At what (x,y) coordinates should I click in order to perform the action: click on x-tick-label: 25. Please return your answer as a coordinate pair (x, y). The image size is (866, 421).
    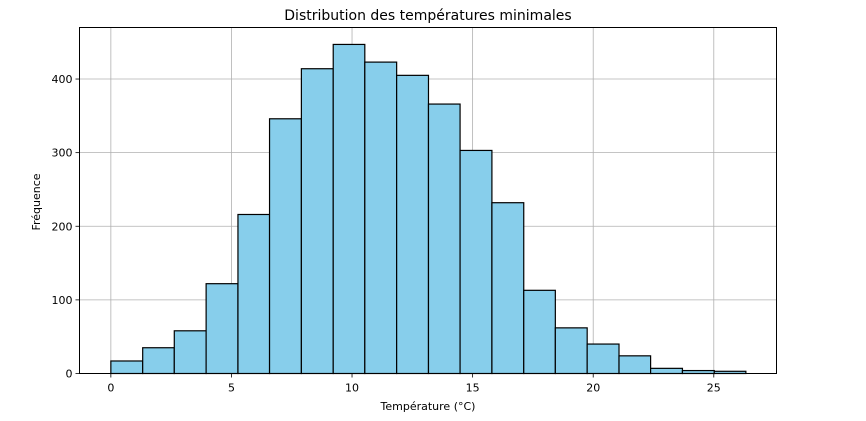
    Looking at the image, I should click on (714, 388).